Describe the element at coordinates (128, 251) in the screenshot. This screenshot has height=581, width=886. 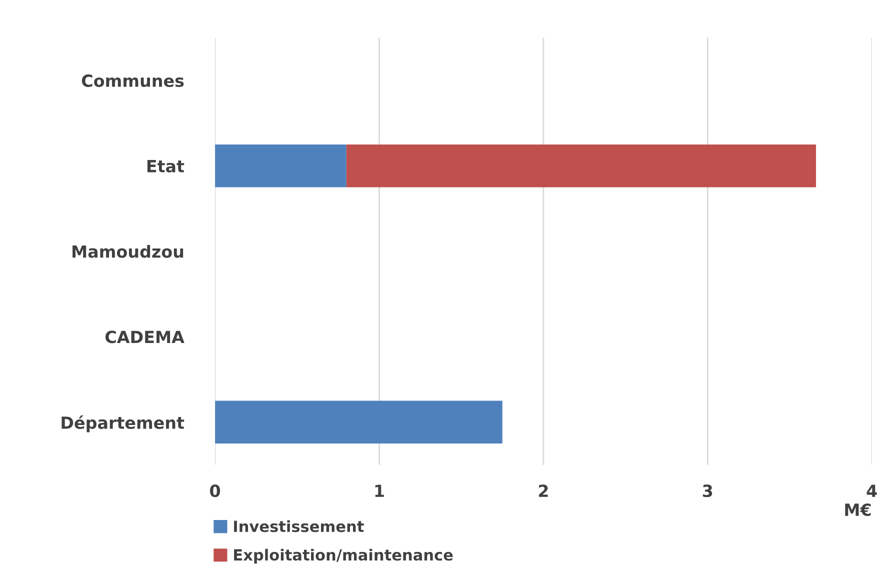
I see `y-tick-label: Mamoudzou` at that location.